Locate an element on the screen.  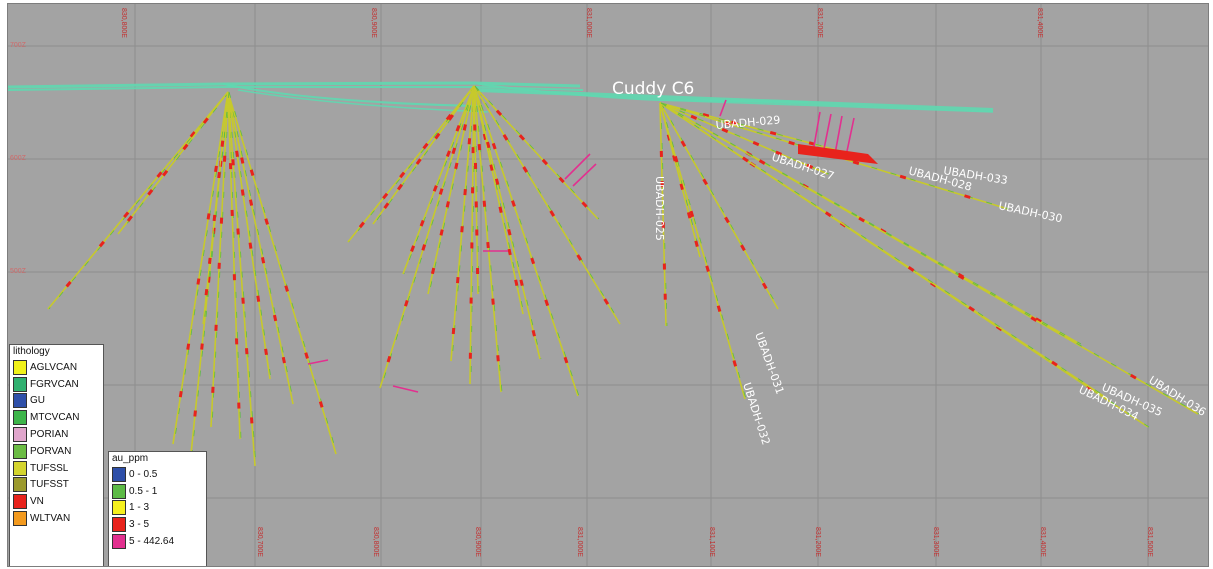
top-easting-label: 831,400E is located at coordinates (1039, 23).